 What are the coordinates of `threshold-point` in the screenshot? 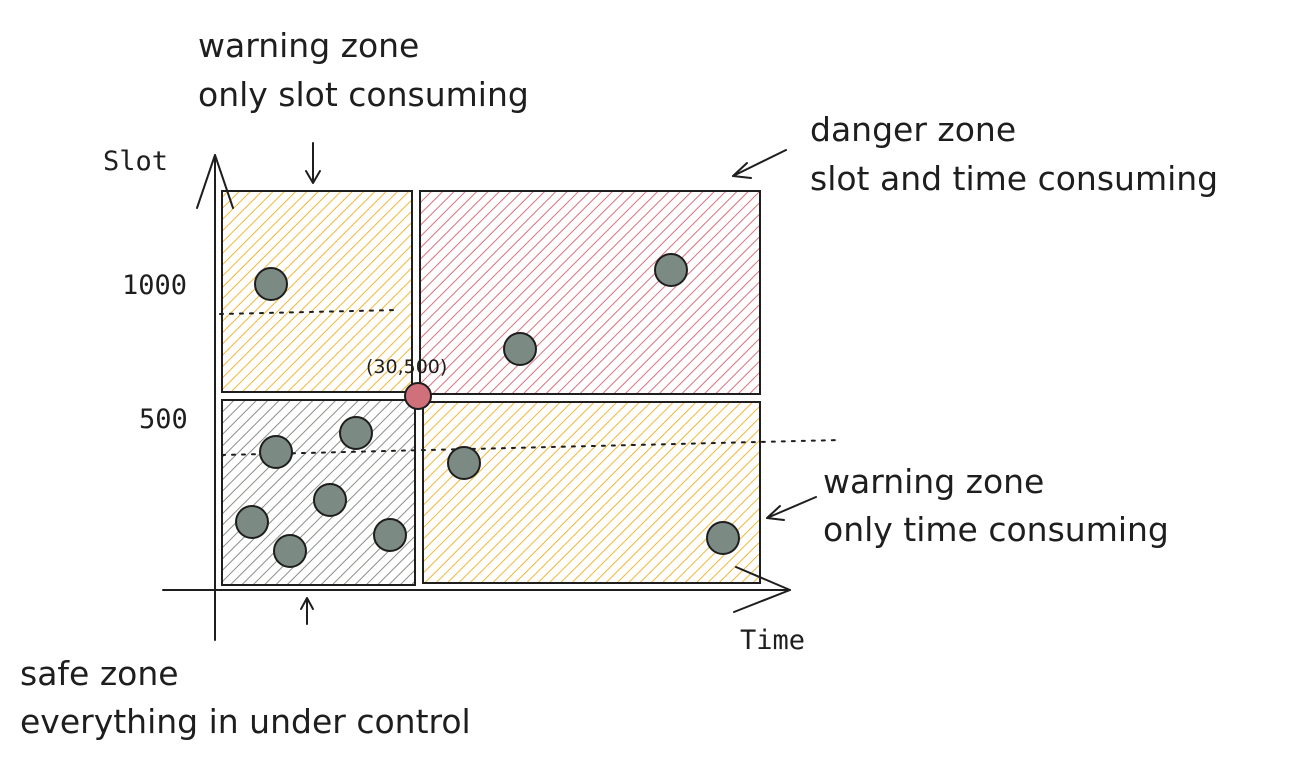 It's located at (418, 396).